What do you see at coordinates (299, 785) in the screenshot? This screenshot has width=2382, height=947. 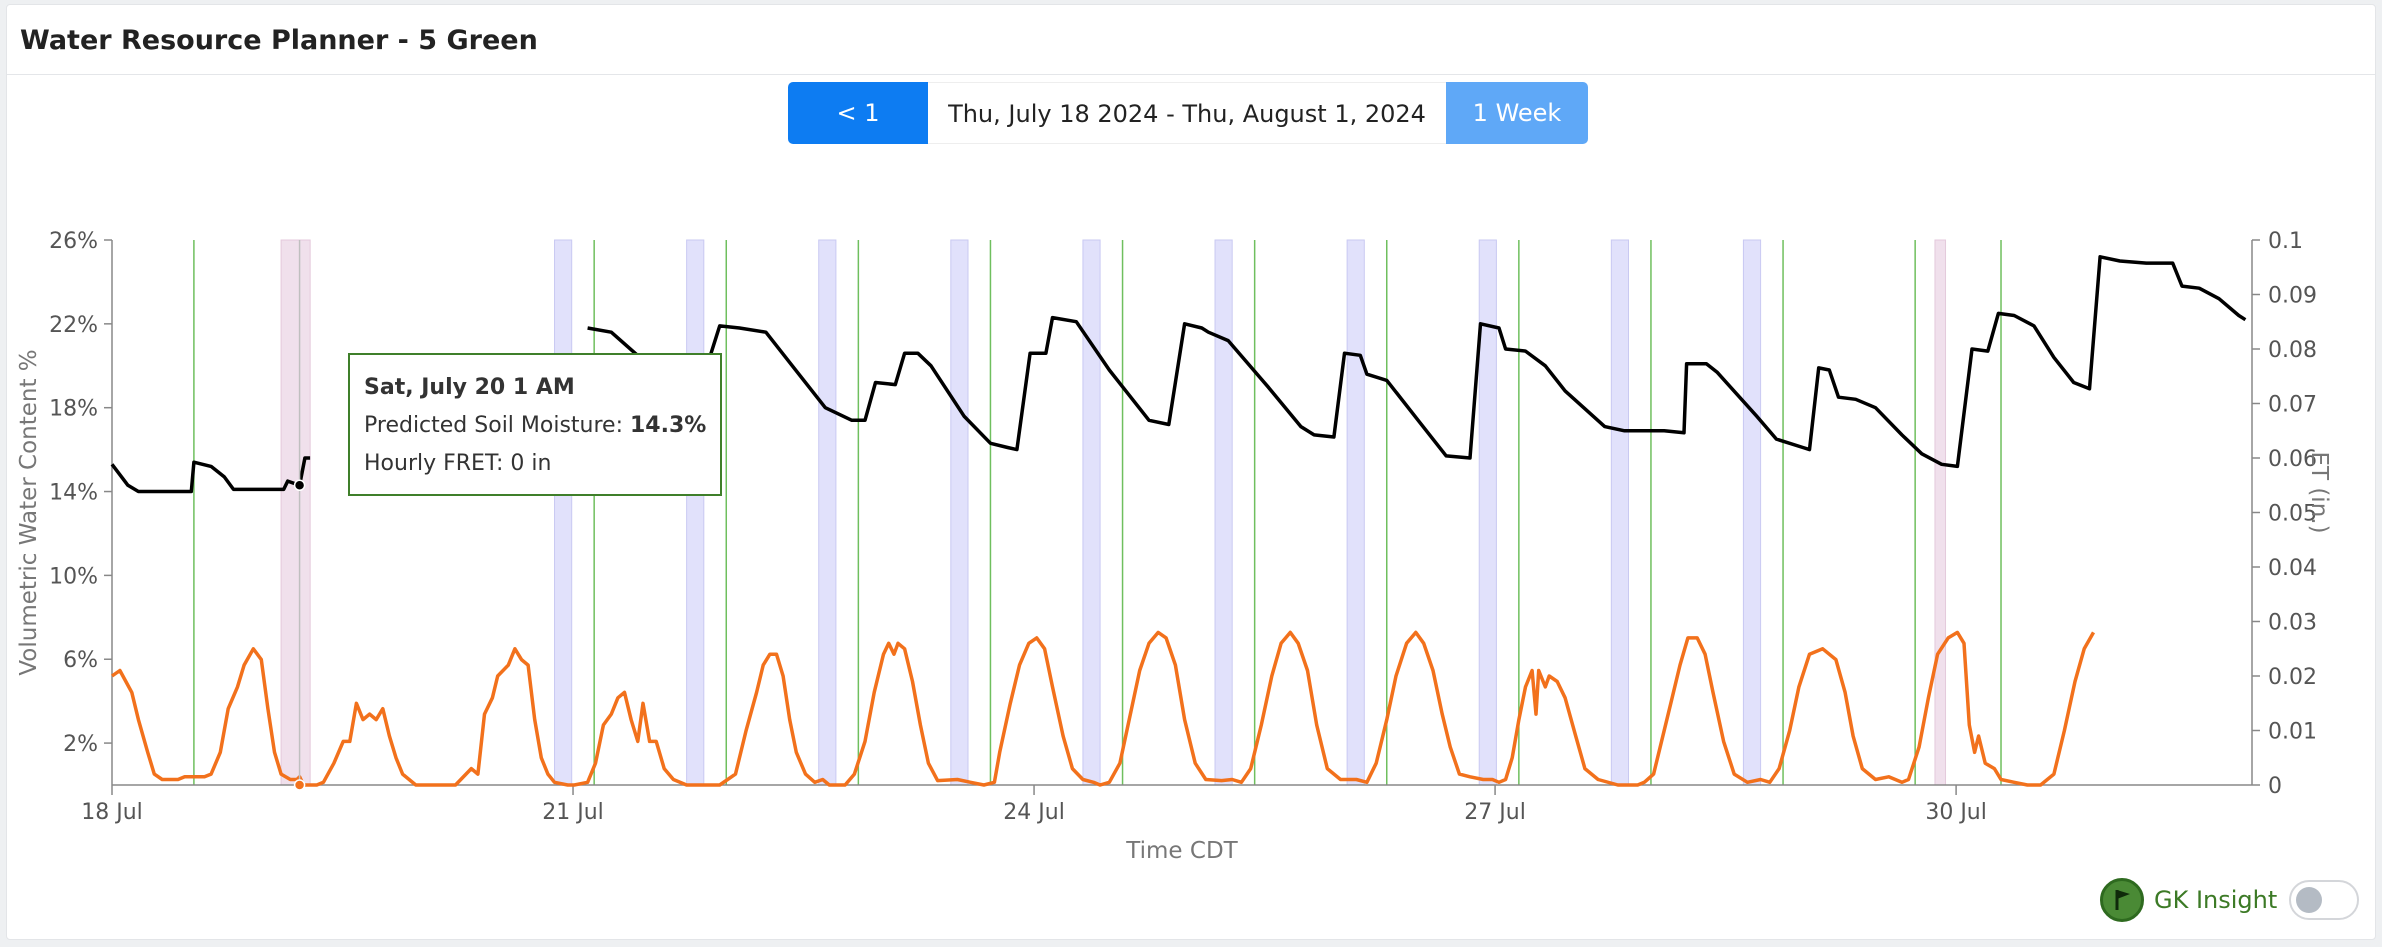 I see `hover-point-et` at bounding box center [299, 785].